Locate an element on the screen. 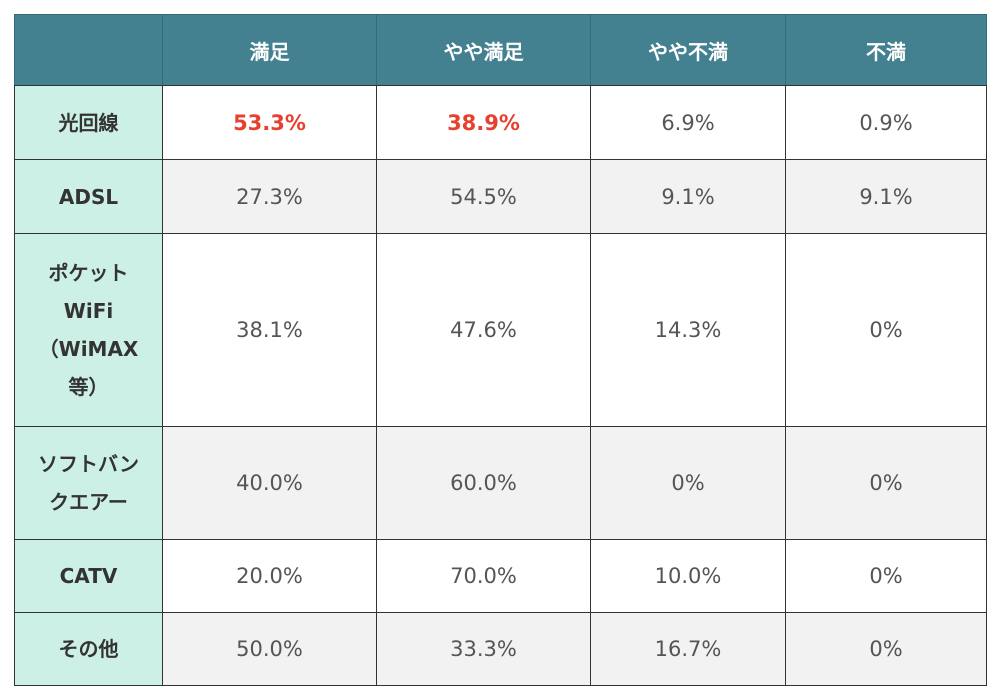  table-cell: 10.0% is located at coordinates (688, 576).